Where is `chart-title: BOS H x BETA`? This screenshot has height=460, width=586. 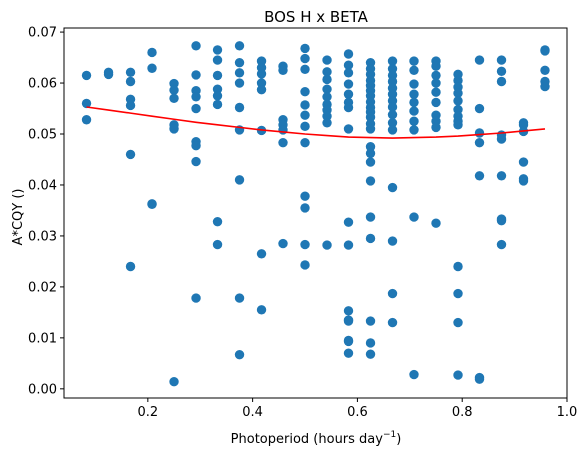 chart-title: BOS H x BETA is located at coordinates (316, 17).